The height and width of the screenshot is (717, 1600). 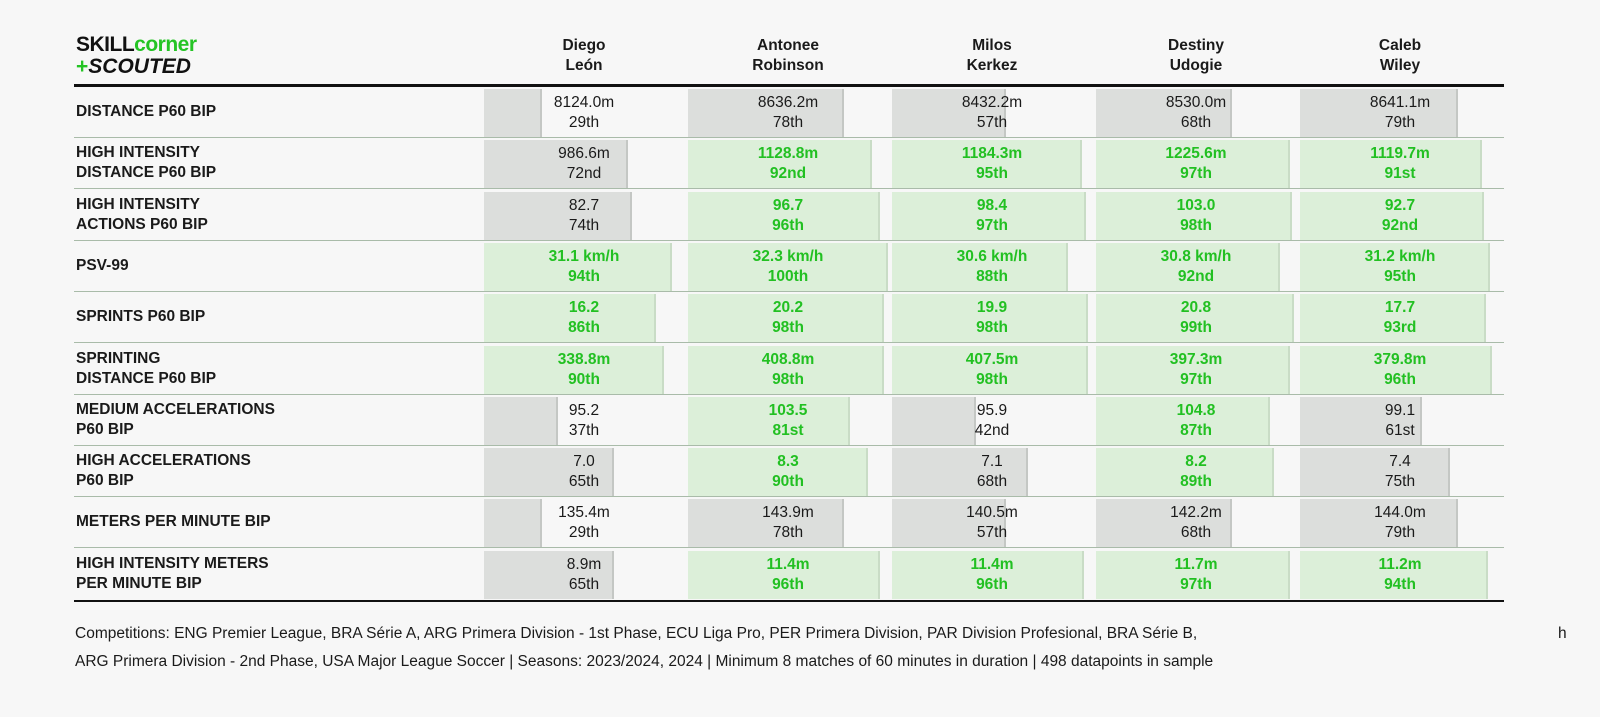 I want to click on metric-label: HIGH INTENSITY ACTIONS P60 BIP, so click(x=276, y=215).